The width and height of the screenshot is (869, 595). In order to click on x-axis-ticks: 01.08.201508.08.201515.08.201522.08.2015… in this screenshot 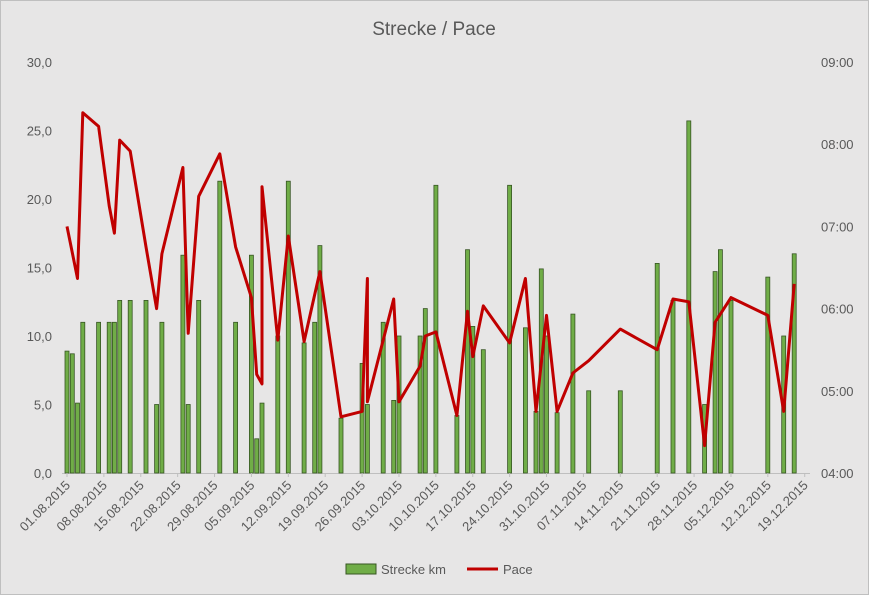, I will do `click(413, 503)`.